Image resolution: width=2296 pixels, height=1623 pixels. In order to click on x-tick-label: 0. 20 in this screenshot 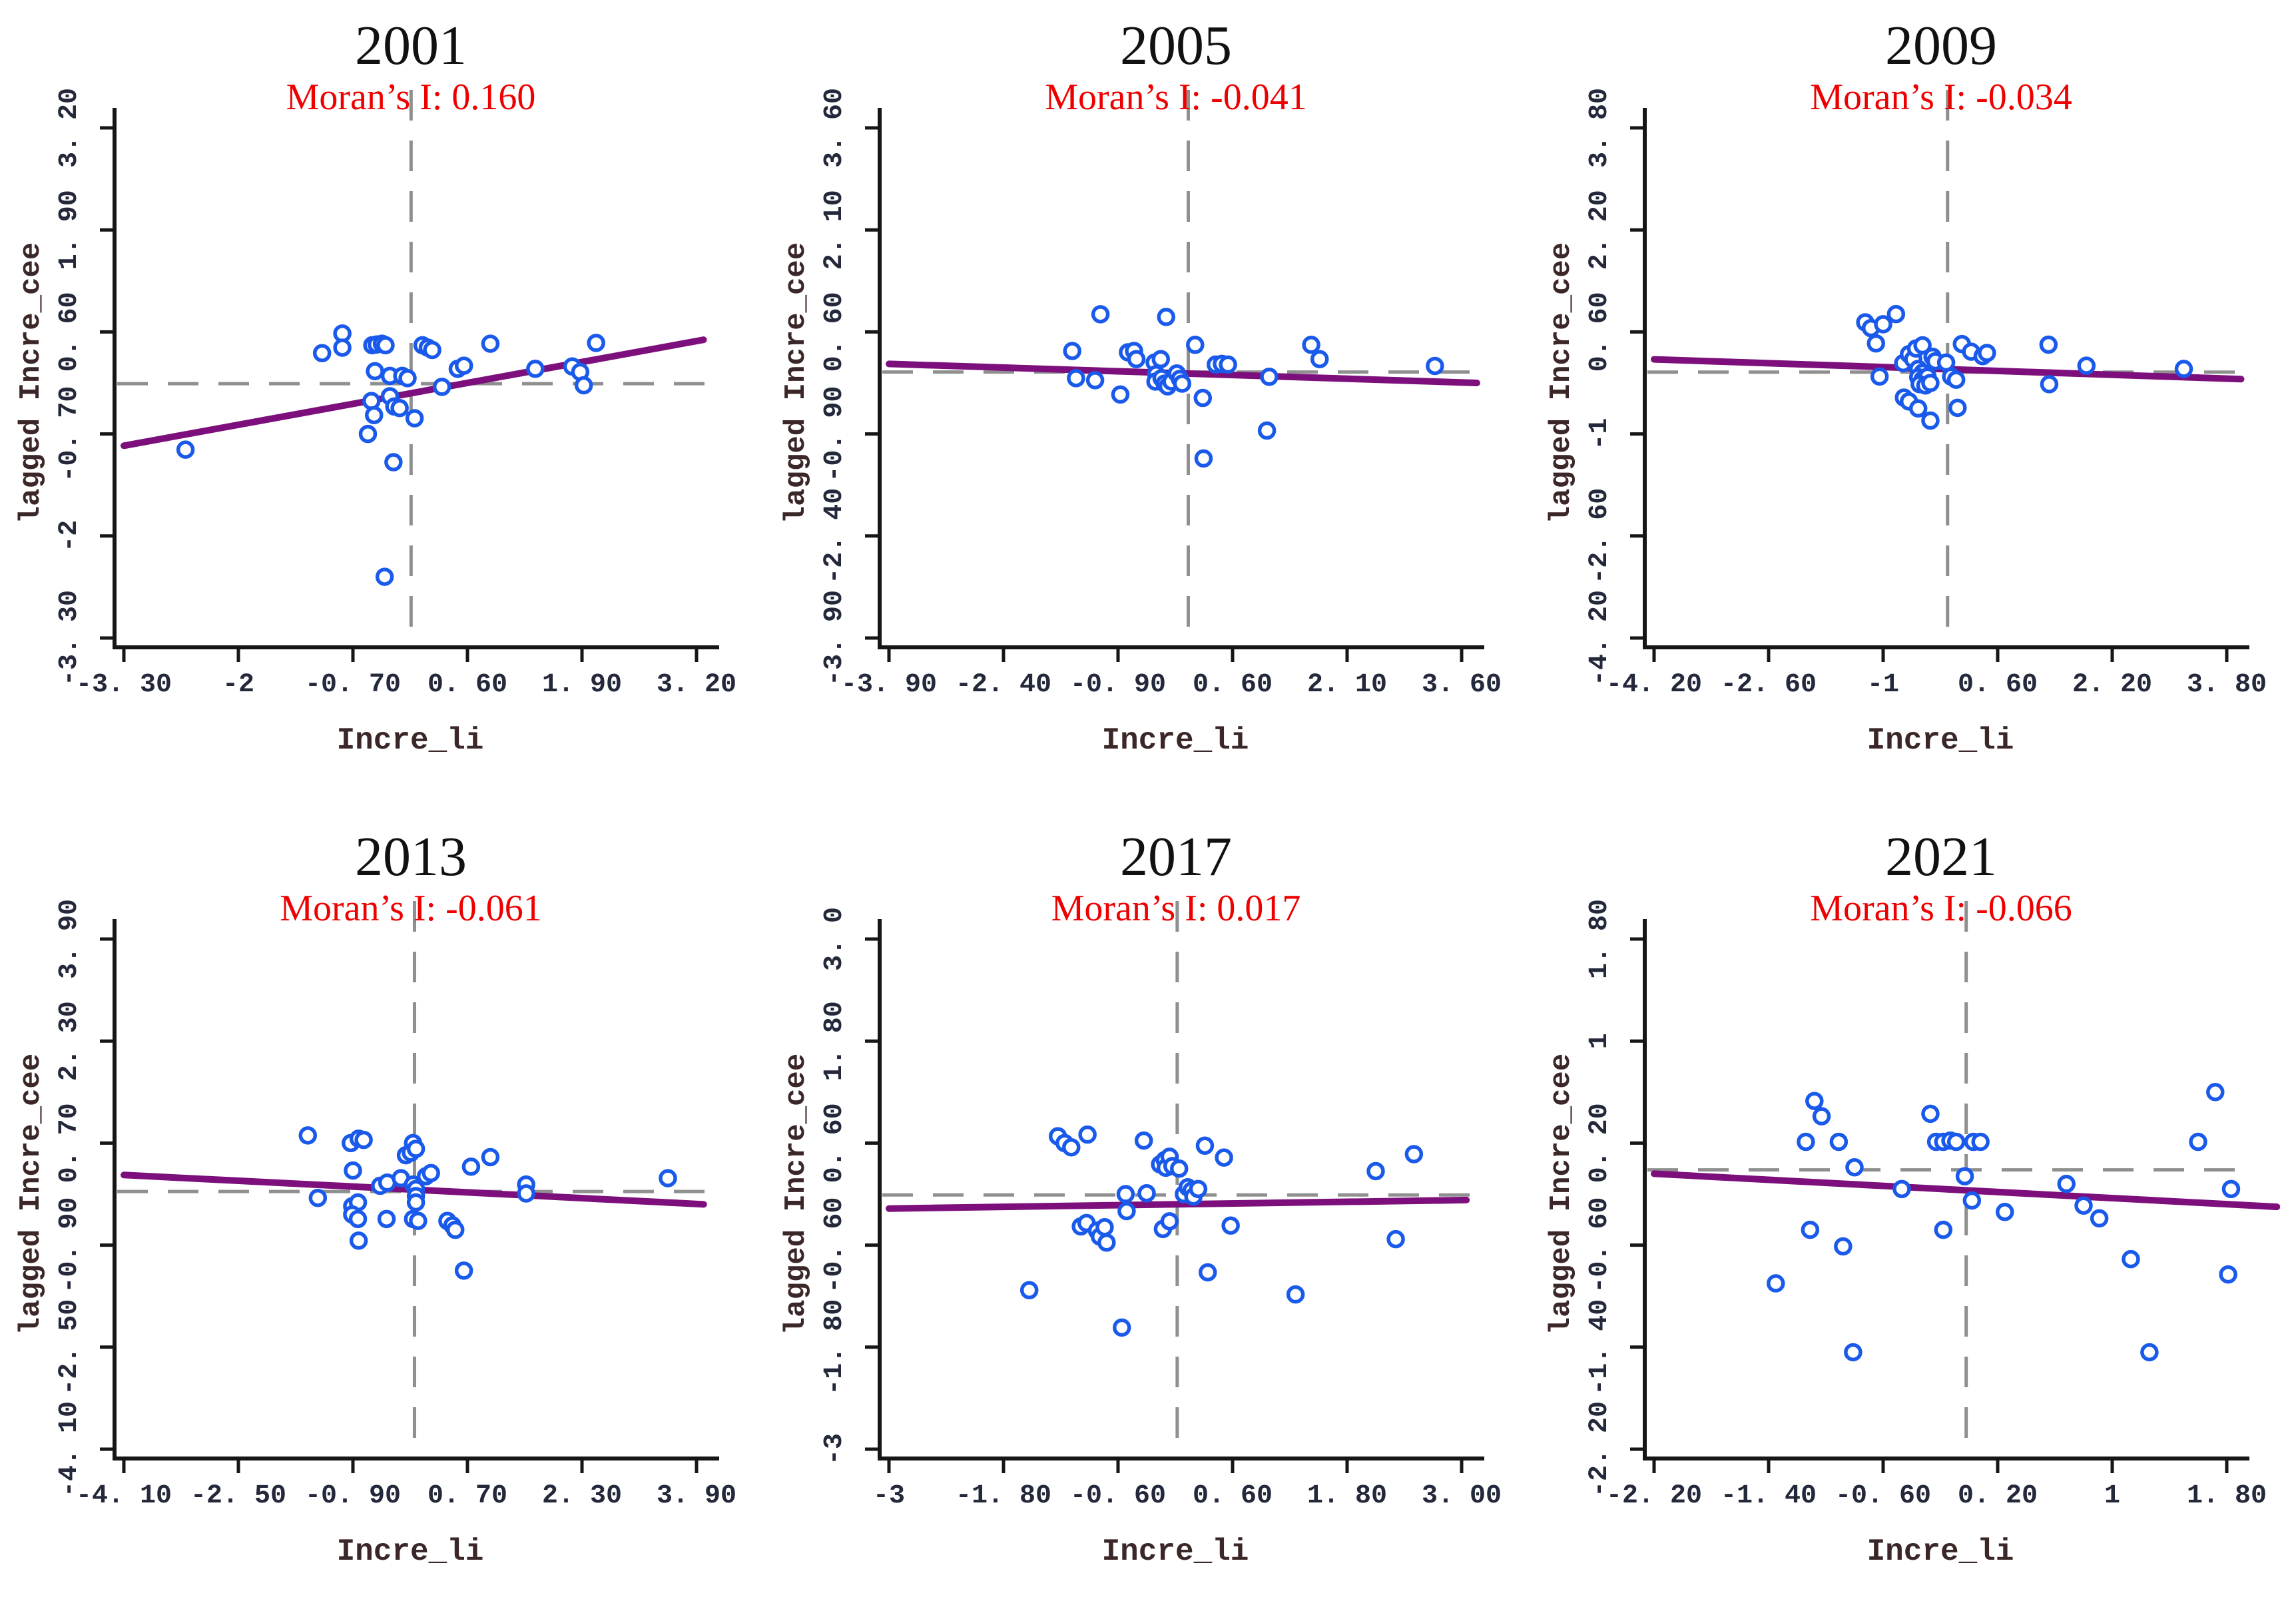, I will do `click(1998, 1496)`.